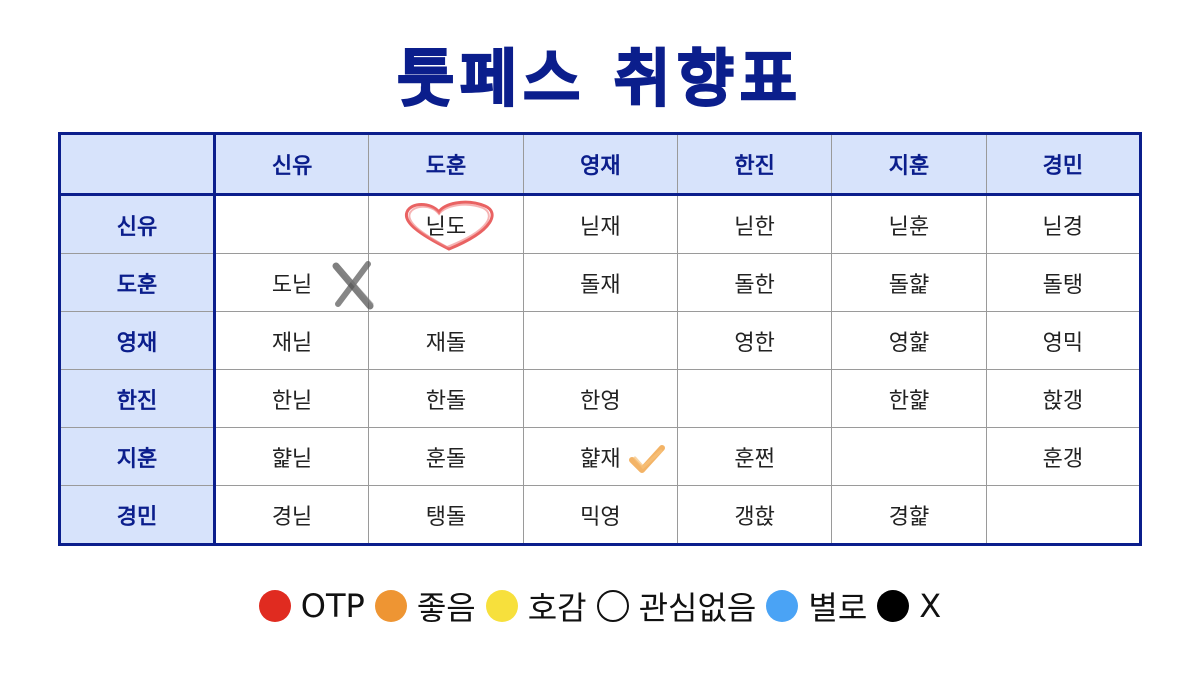  What do you see at coordinates (446, 398) in the screenshot?
I see `table-cell: 한돌` at bounding box center [446, 398].